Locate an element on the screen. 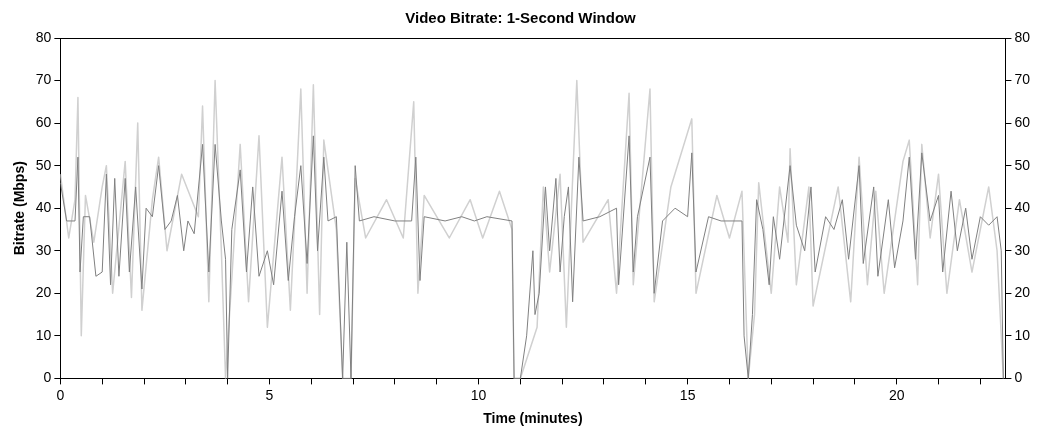  y-tick-label: 80 is located at coordinates (43, 36).